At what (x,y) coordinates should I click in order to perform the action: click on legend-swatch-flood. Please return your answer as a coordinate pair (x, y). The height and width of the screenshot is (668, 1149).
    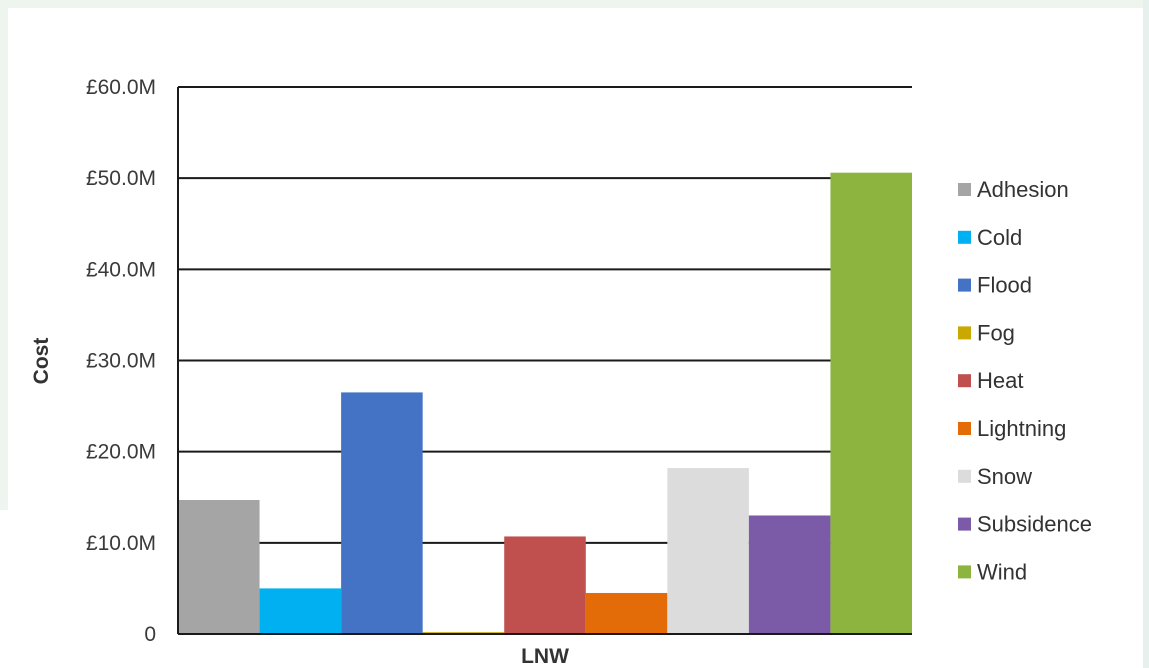
    Looking at the image, I should click on (964, 285).